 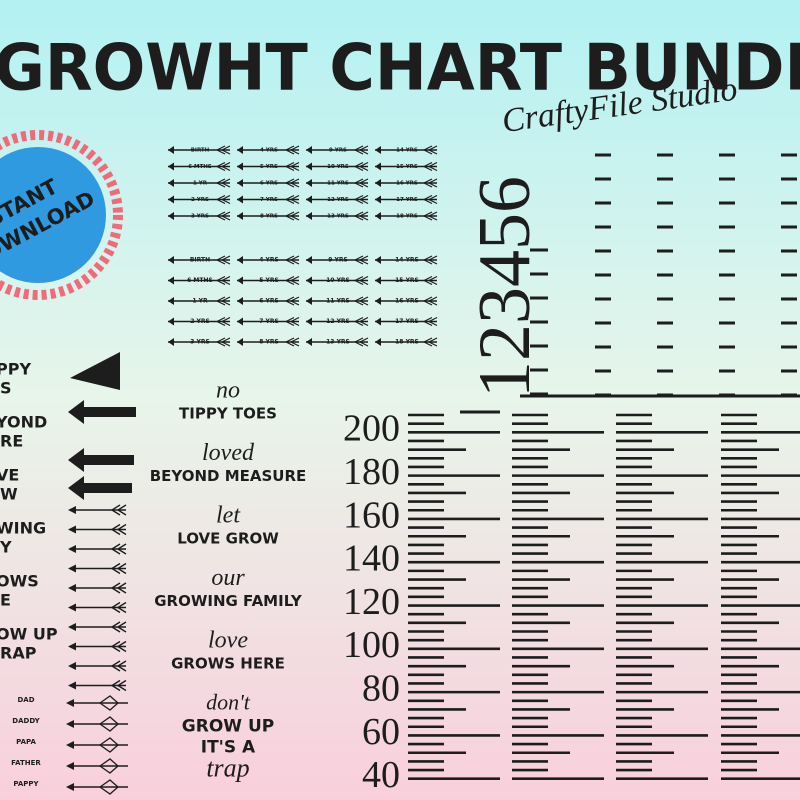 What do you see at coordinates (338, 217) in the screenshot?
I see `arrow-label: 13 YRS` at bounding box center [338, 217].